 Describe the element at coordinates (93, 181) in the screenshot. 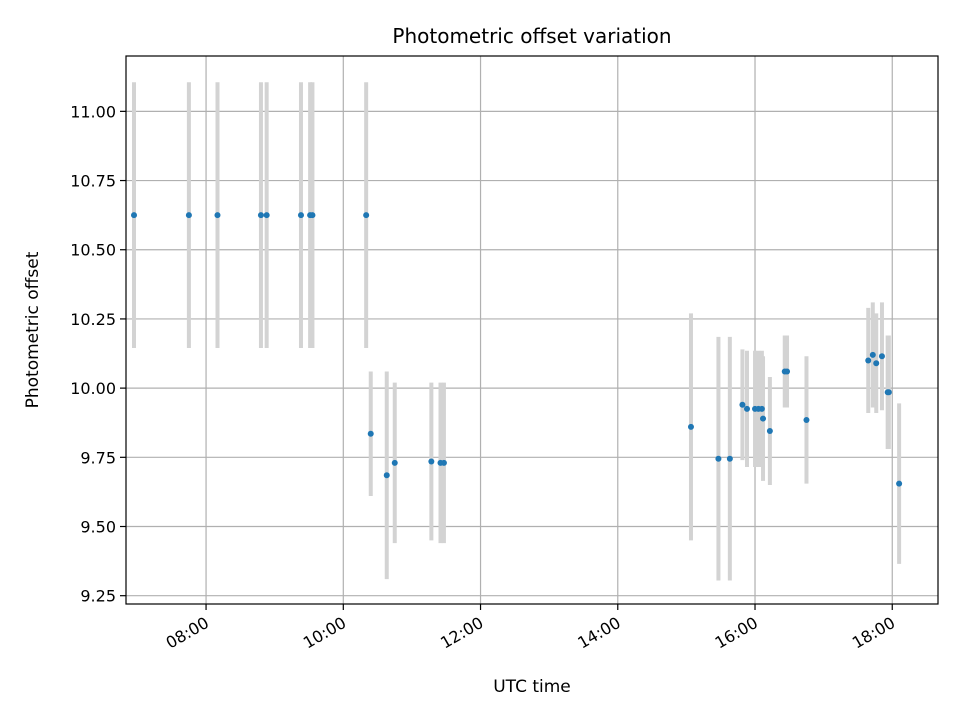

I see `y-tick-label: 10.75` at that location.